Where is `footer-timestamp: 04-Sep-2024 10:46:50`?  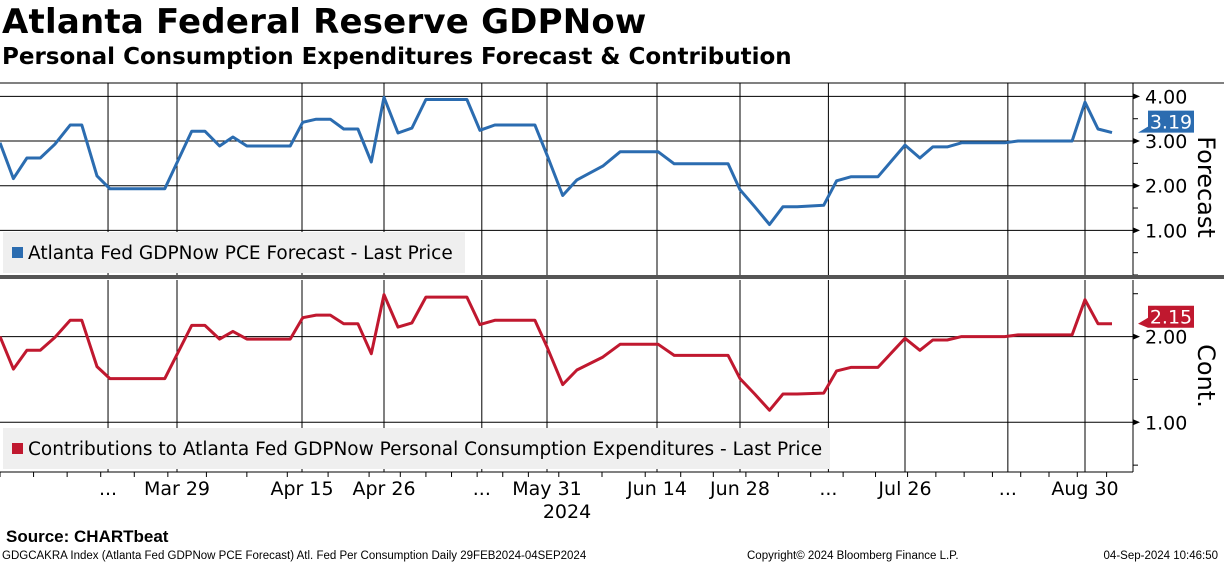
footer-timestamp: 04-Sep-2024 10:46:50 is located at coordinates (1160, 556).